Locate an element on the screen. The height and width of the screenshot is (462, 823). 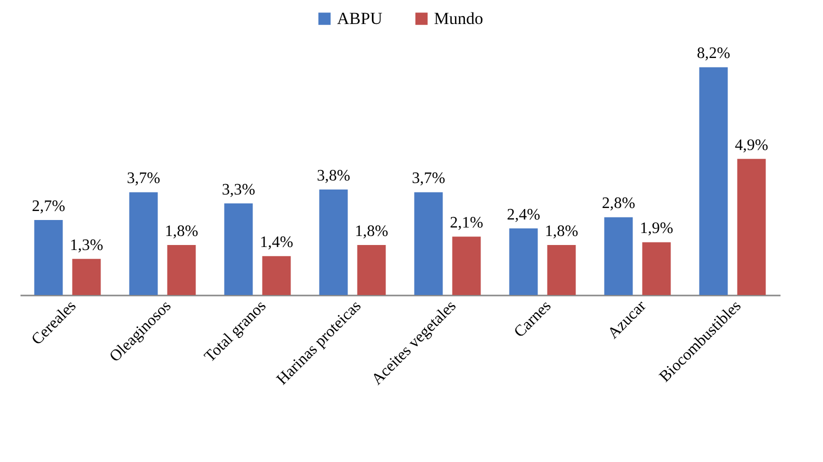
data-label: 2,8% is located at coordinates (619, 203).